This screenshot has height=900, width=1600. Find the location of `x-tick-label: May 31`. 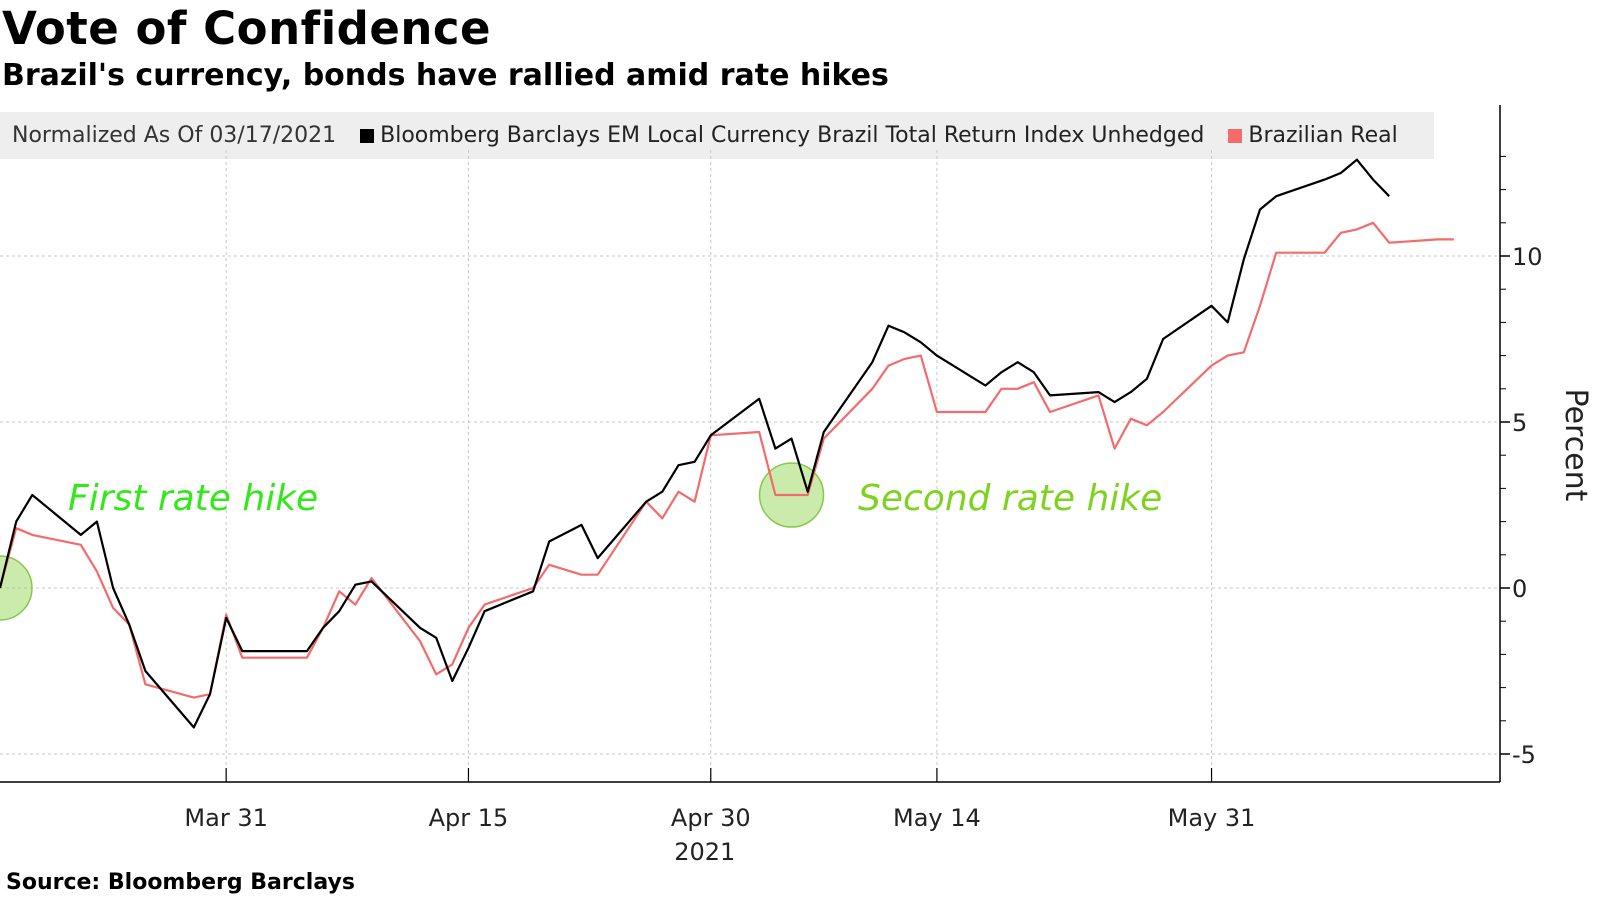

x-tick-label: May 31 is located at coordinates (1212, 818).